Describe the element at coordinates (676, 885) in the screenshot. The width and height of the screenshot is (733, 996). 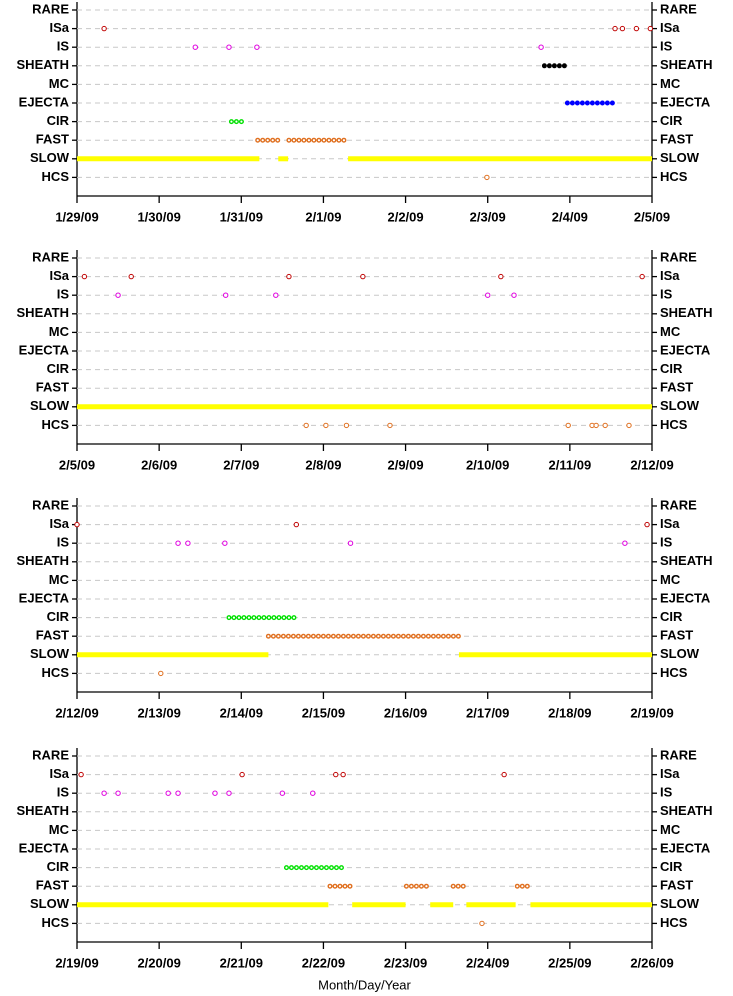
I see `y-tick-label-right: FAST` at that location.